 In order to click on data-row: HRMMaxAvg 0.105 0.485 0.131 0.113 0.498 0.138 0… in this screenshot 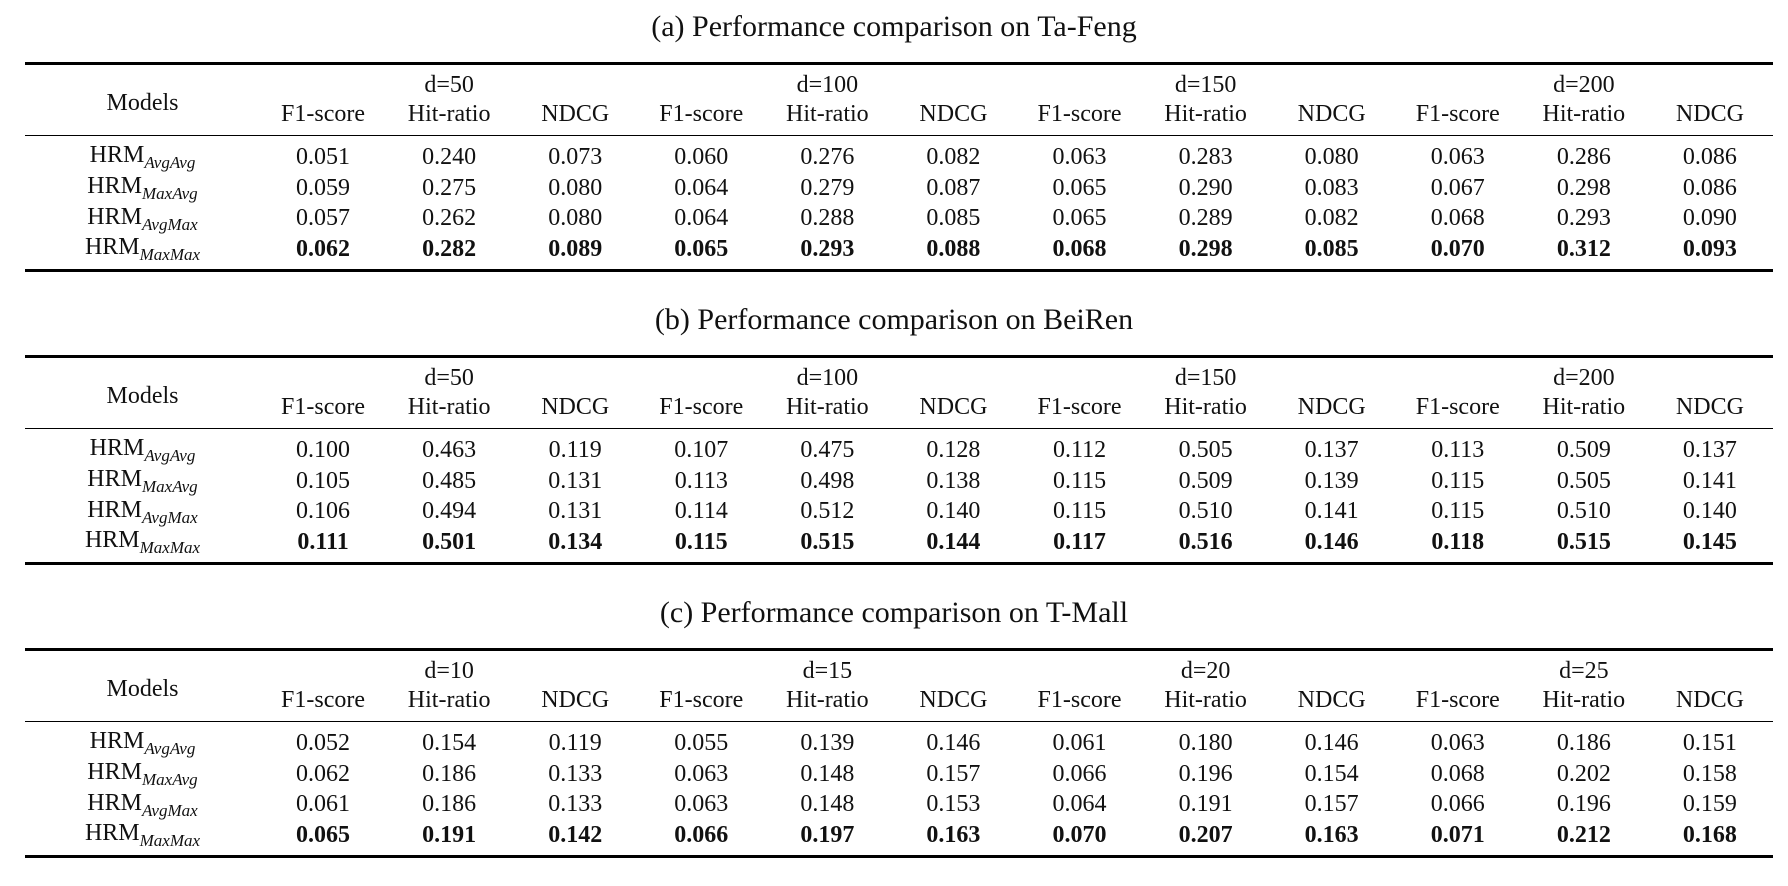, I will do `click(899, 481)`.